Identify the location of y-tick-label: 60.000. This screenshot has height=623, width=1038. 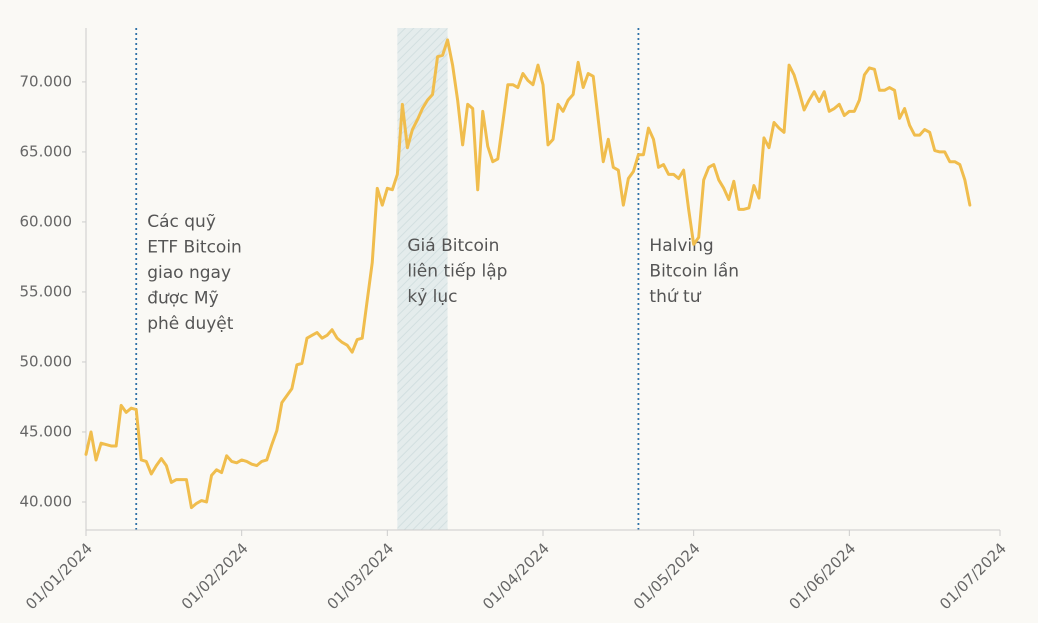
(46, 221).